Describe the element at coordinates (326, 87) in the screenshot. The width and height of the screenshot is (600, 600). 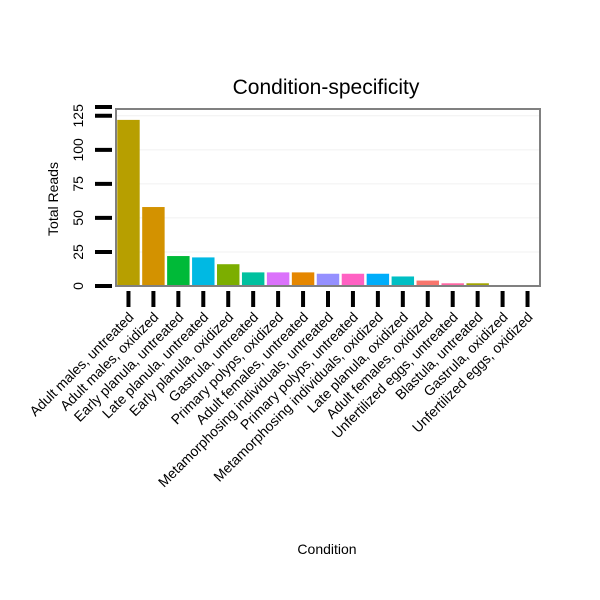
I see `chart-title: Condition-specificity` at that location.